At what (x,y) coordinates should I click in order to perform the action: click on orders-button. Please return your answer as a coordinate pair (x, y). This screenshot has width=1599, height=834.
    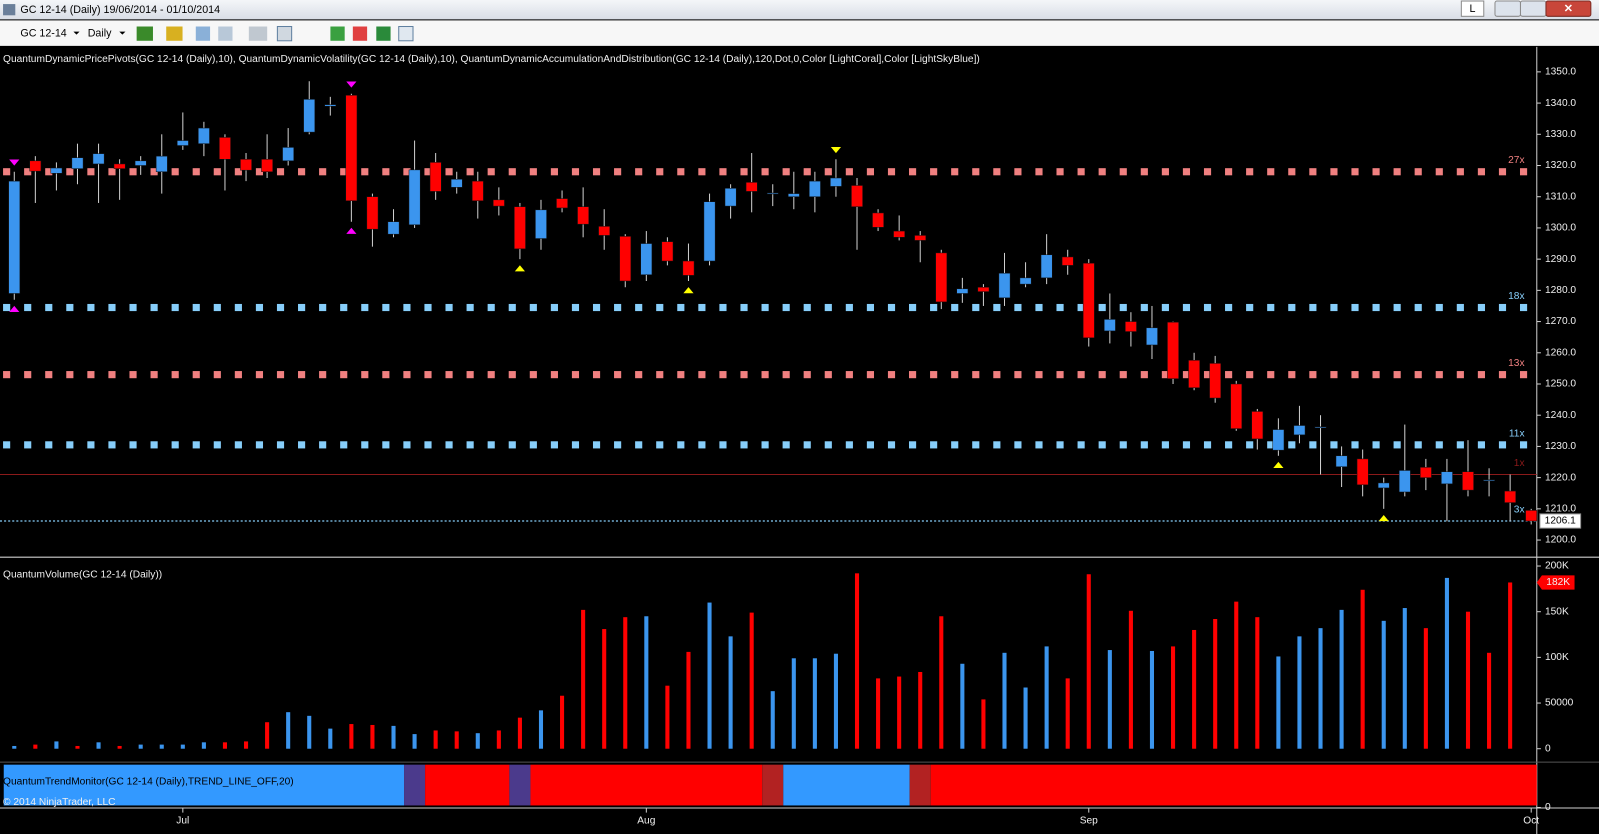
    Looking at the image, I should click on (383, 33).